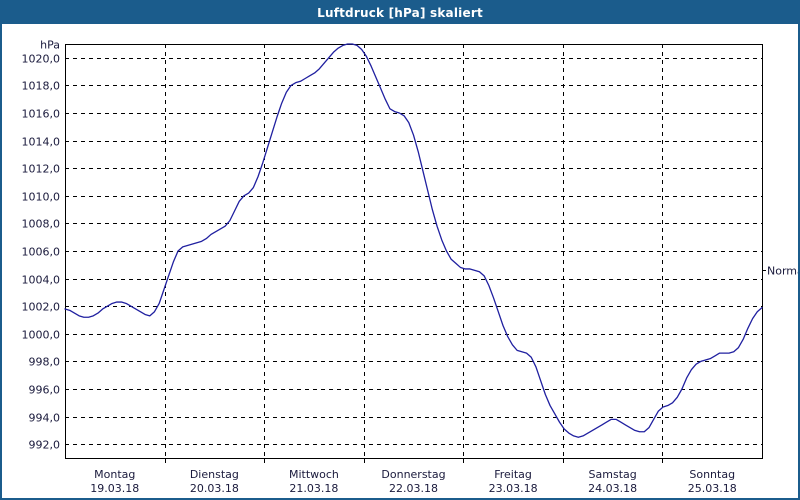 Image resolution: width=800 pixels, height=500 pixels. I want to click on x-axis-date-label: 21.03.18, so click(313, 488).